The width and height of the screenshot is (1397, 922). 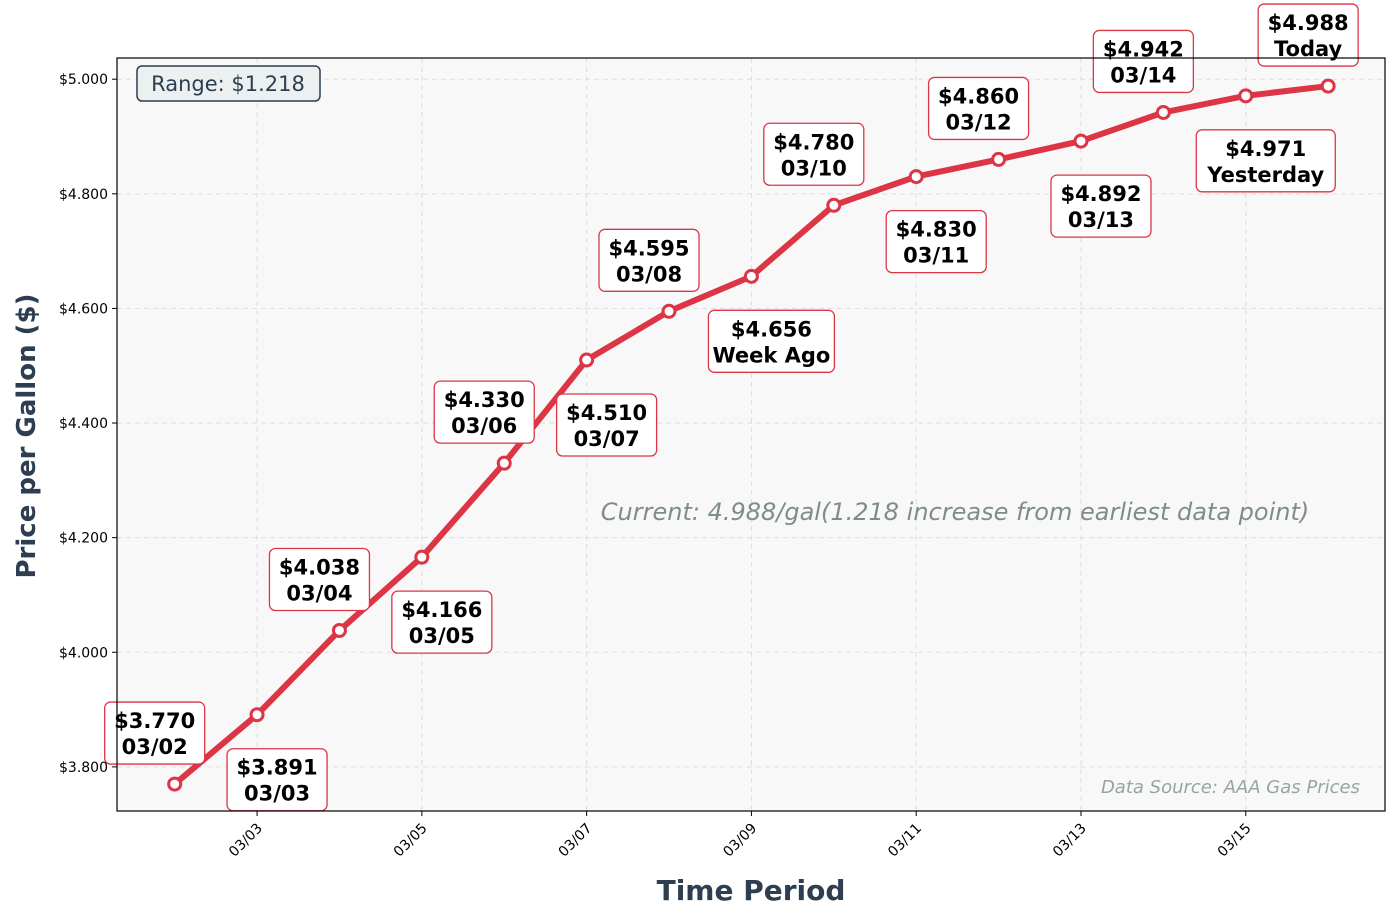 I want to click on point-label-price: $4.780, so click(x=813, y=142).